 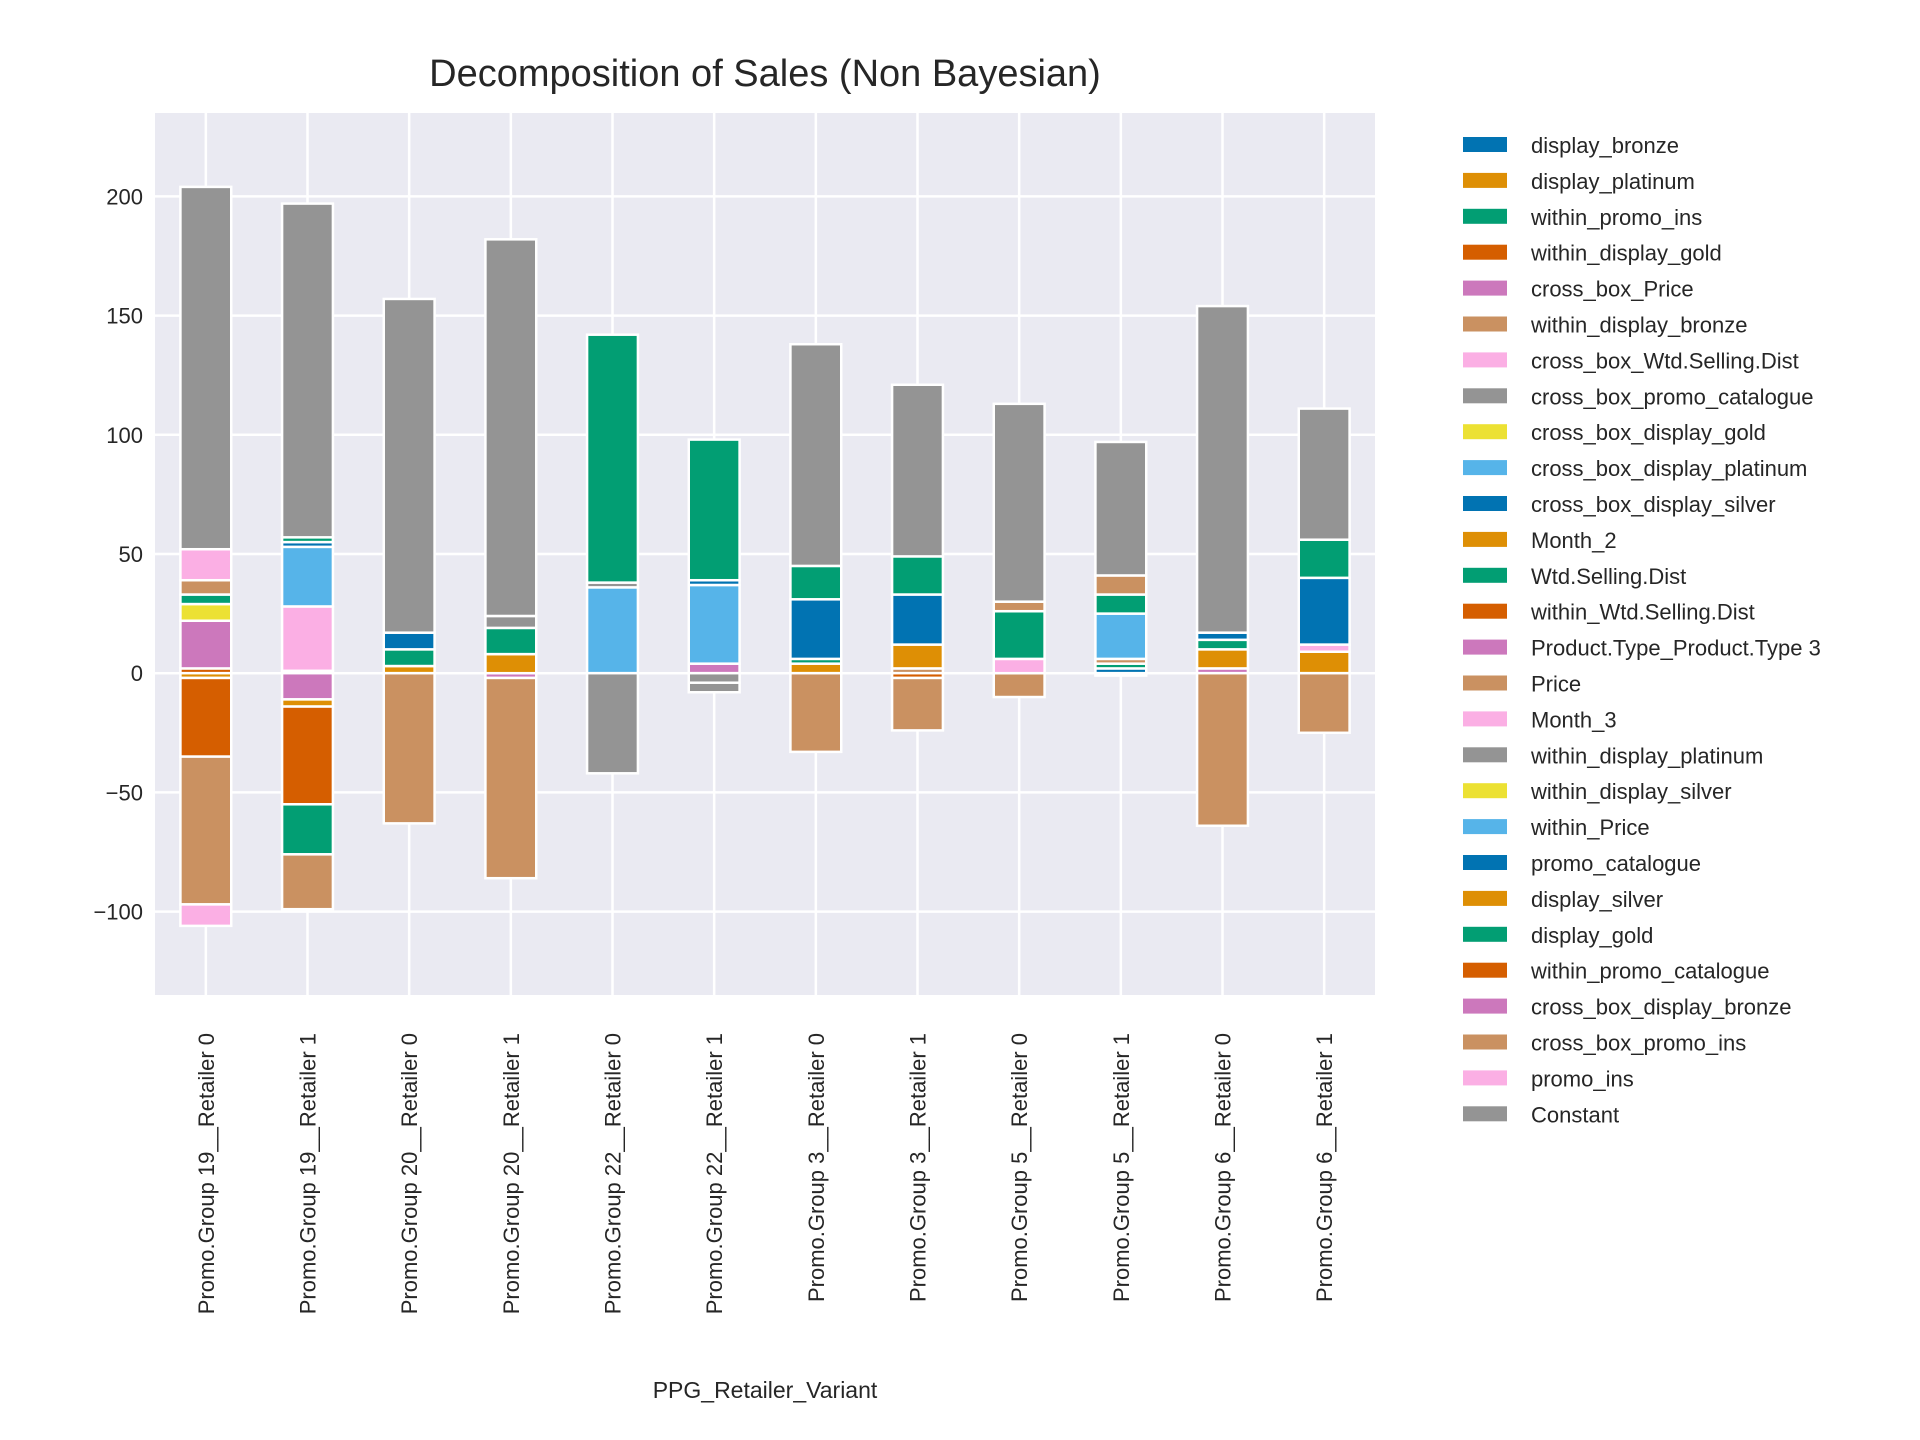 What do you see at coordinates (131, 554) in the screenshot?
I see `y-tick-label: 50` at bounding box center [131, 554].